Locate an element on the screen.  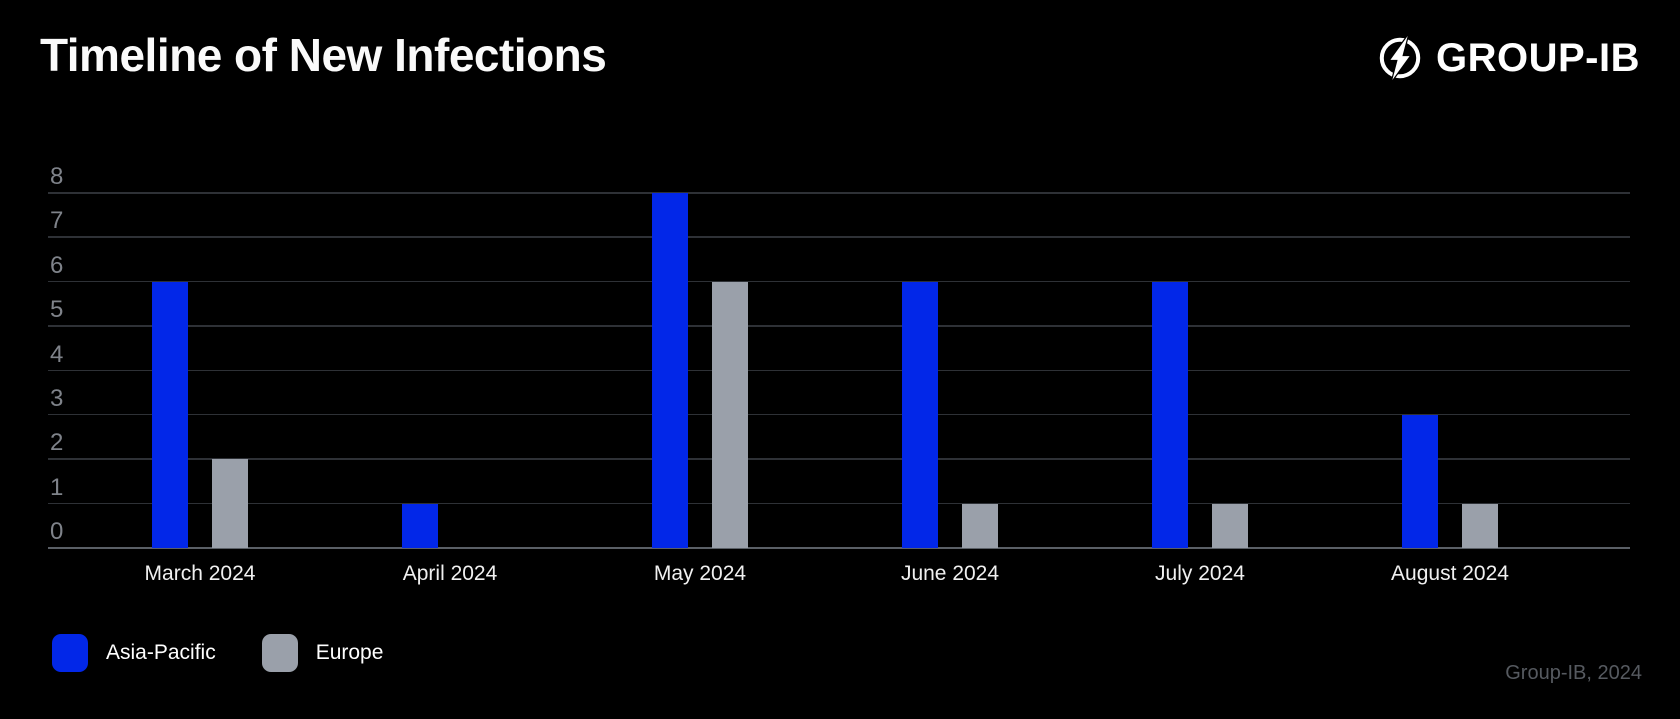
y-axis-tick-label: 2 is located at coordinates (57, 443).